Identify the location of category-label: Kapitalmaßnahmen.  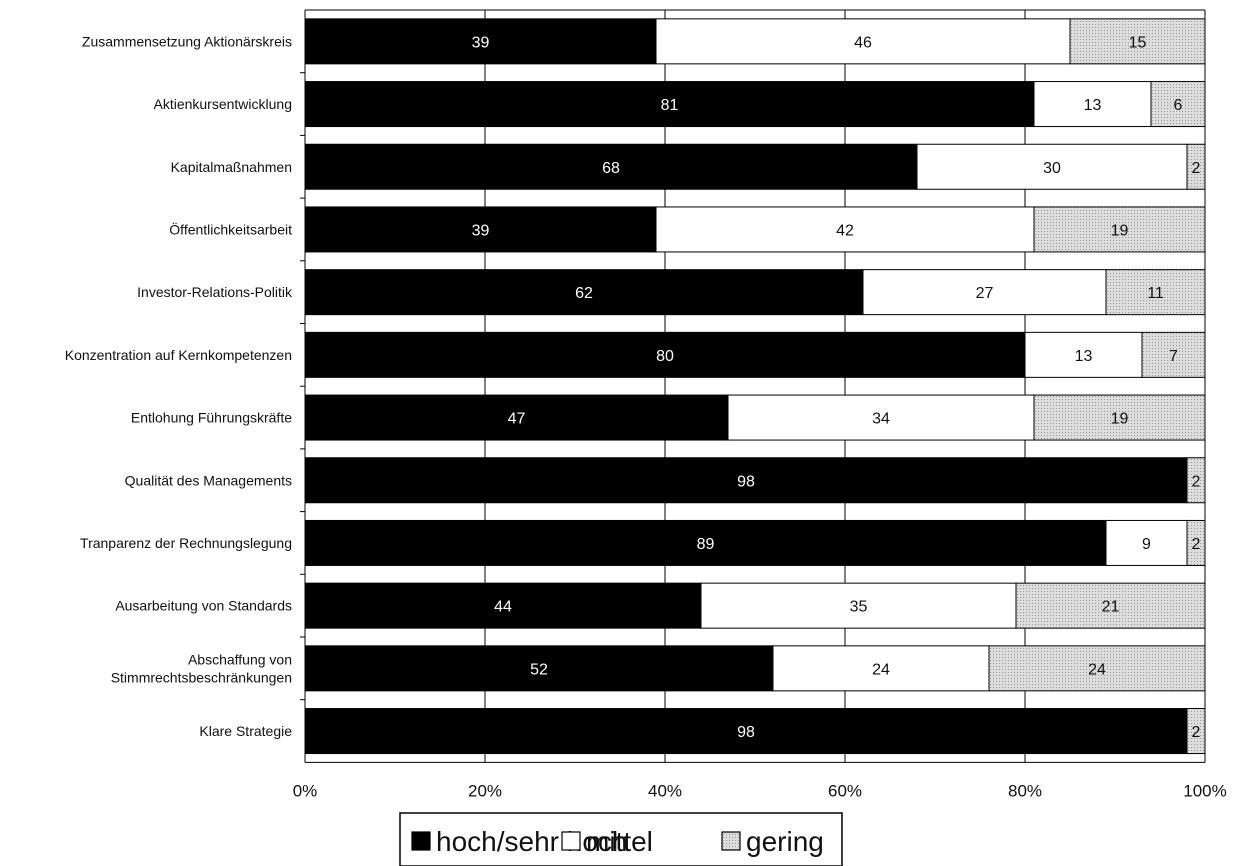
(231, 167).